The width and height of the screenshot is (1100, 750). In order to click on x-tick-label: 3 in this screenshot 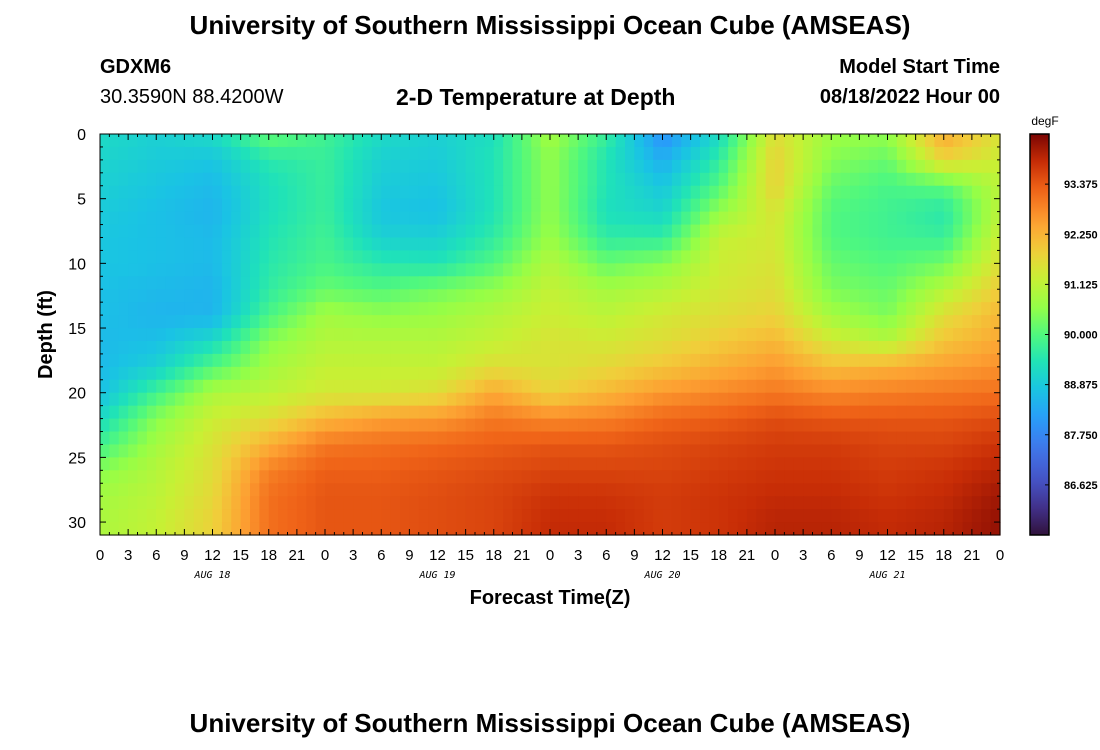, I will do `click(578, 555)`.